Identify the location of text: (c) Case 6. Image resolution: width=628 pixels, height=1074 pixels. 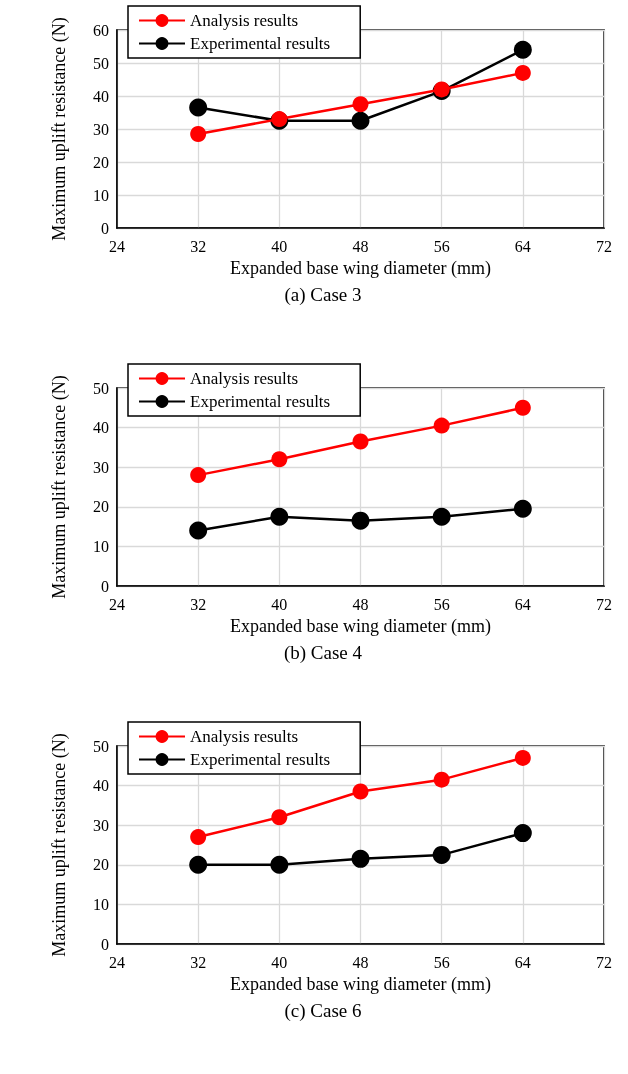
(323, 1011).